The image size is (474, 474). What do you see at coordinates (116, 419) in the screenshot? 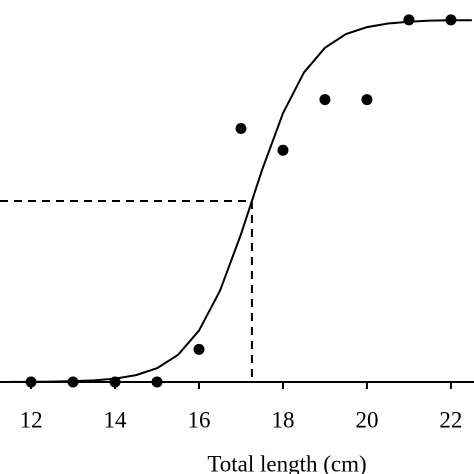
I see `x-tick-label: 14` at bounding box center [116, 419].